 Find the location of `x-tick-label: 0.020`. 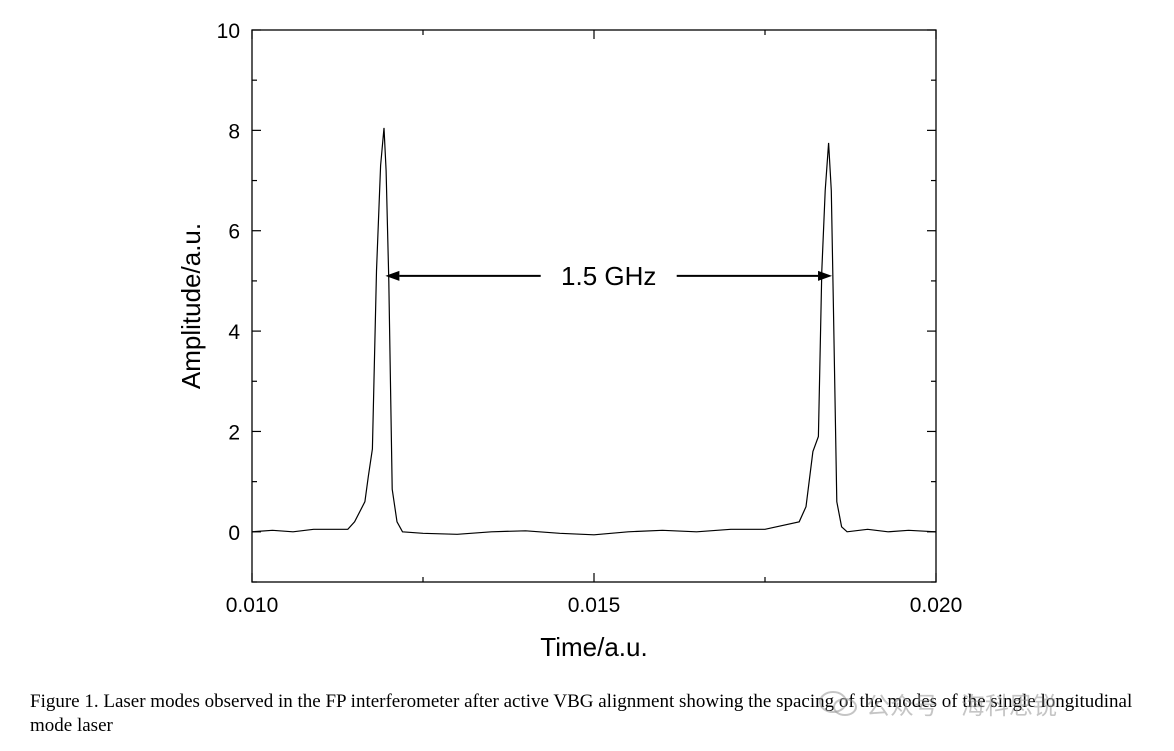

x-tick-label: 0.020 is located at coordinates (936, 605).